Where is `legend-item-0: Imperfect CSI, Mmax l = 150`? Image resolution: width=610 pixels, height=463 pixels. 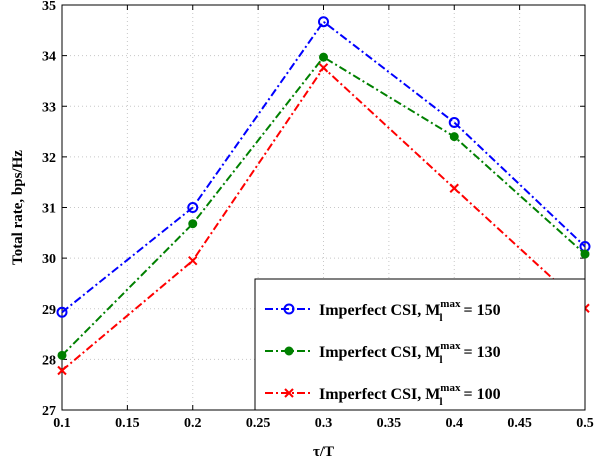
legend-item-0: Imperfect CSI, Mmax l = 150 is located at coordinates (383, 311).